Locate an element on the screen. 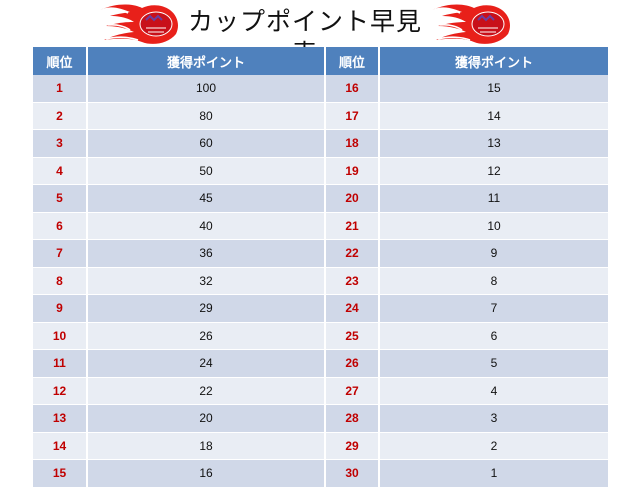  table-row: 1 100 16 15 is located at coordinates (320, 89).